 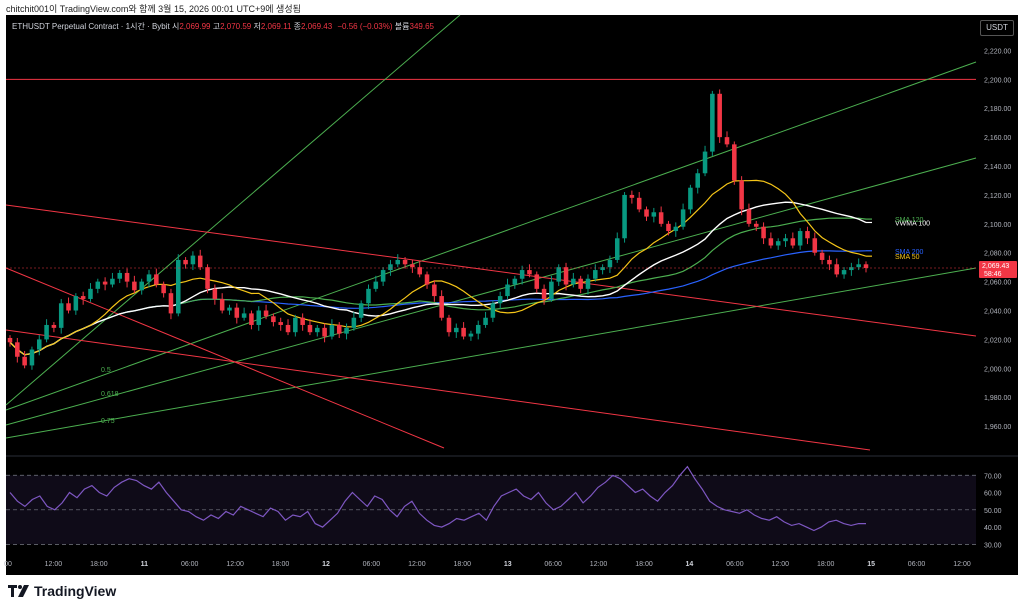 I want to click on price-tick-label: 2,020.00, so click(x=997, y=340).